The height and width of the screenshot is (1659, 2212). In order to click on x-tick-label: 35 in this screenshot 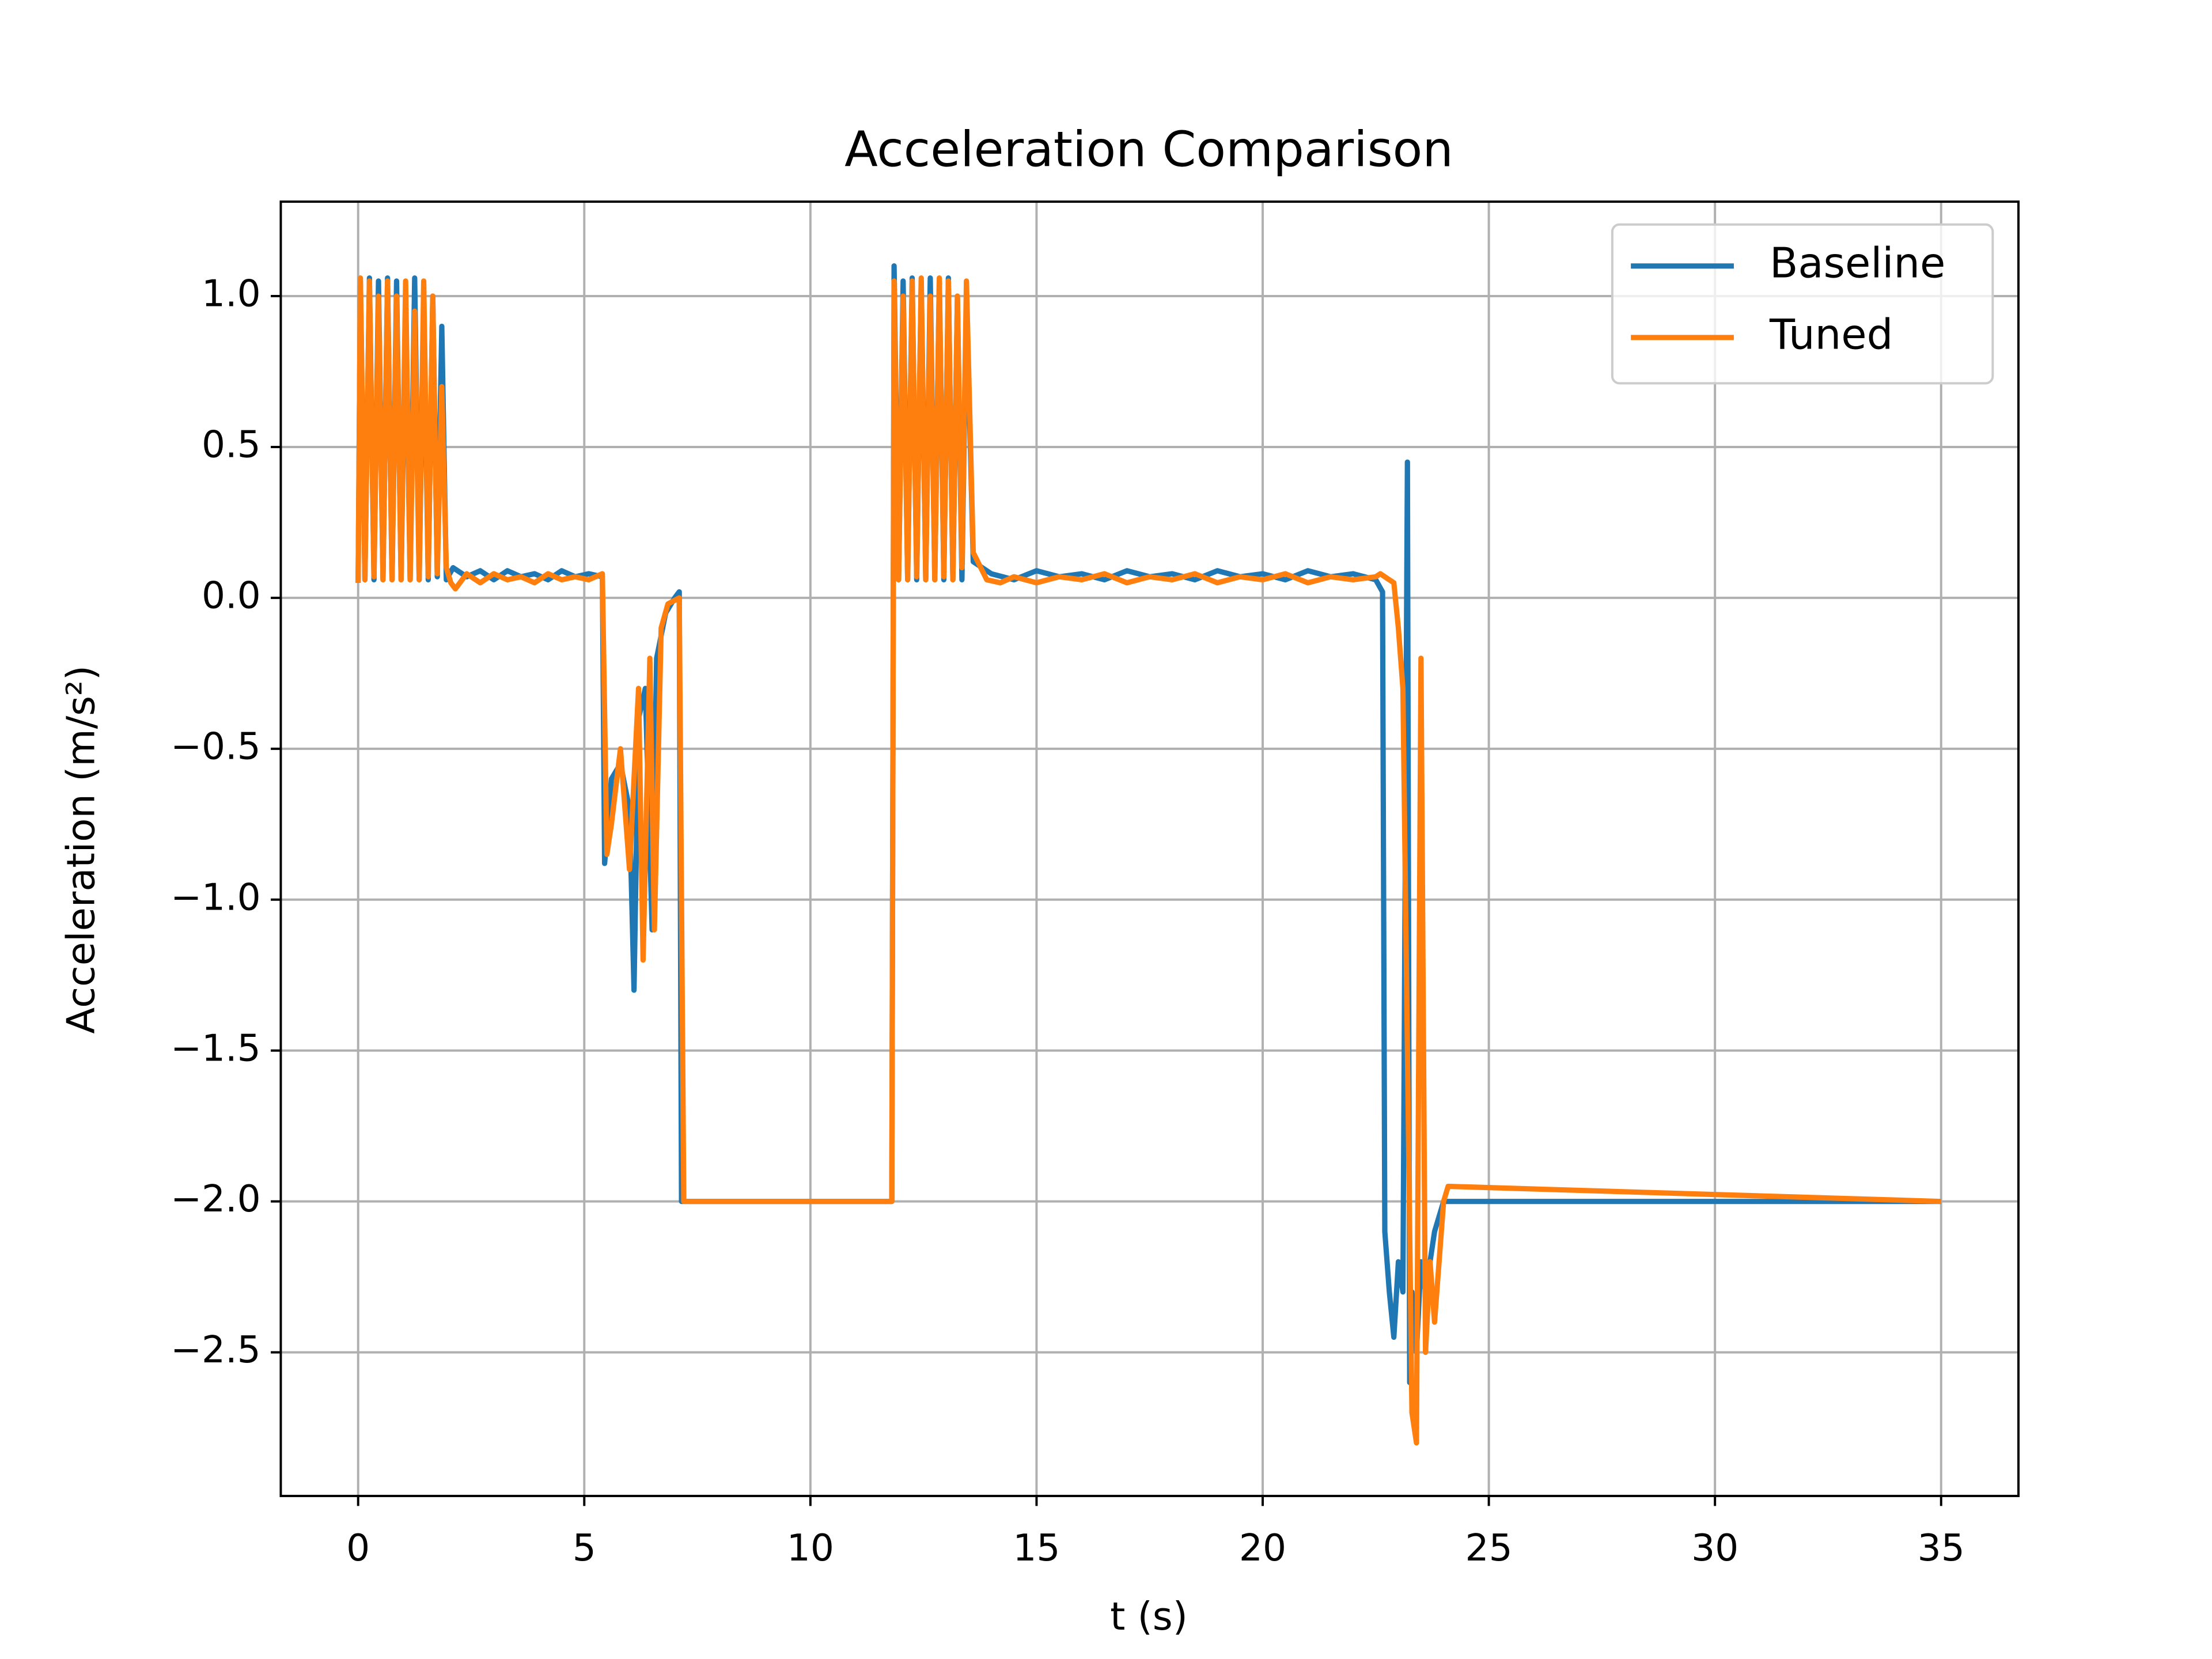, I will do `click(1941, 1548)`.